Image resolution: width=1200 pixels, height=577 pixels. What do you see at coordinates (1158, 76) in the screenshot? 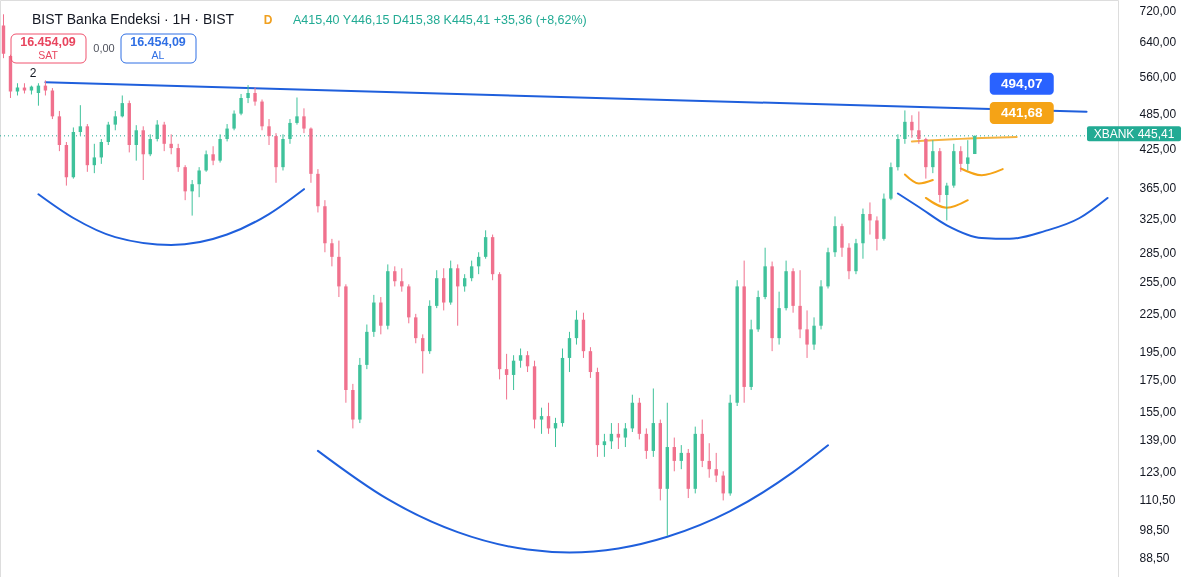
I see `y-tick-label: 560,00` at bounding box center [1158, 76].